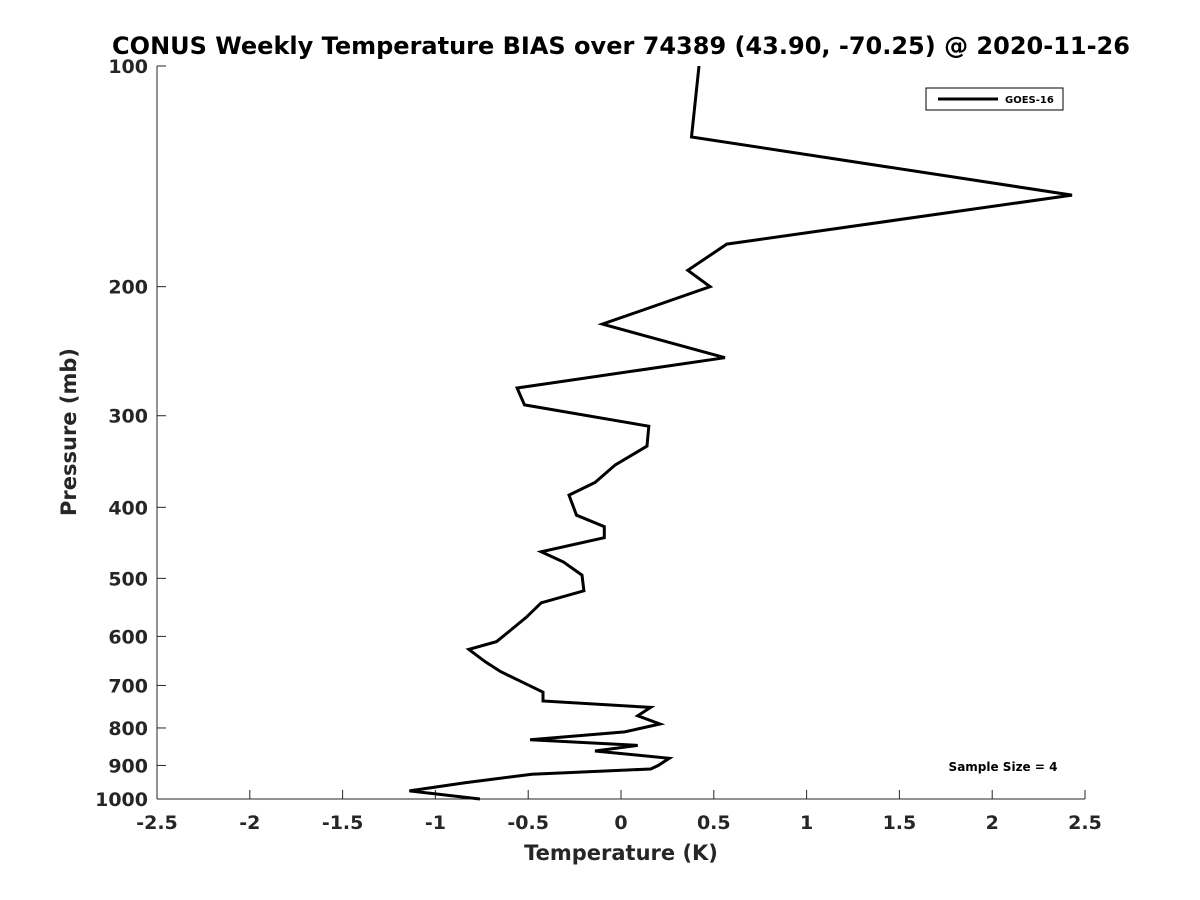 This screenshot has width=1200, height=900. I want to click on x-axis-label: Temperature (K), so click(621, 853).